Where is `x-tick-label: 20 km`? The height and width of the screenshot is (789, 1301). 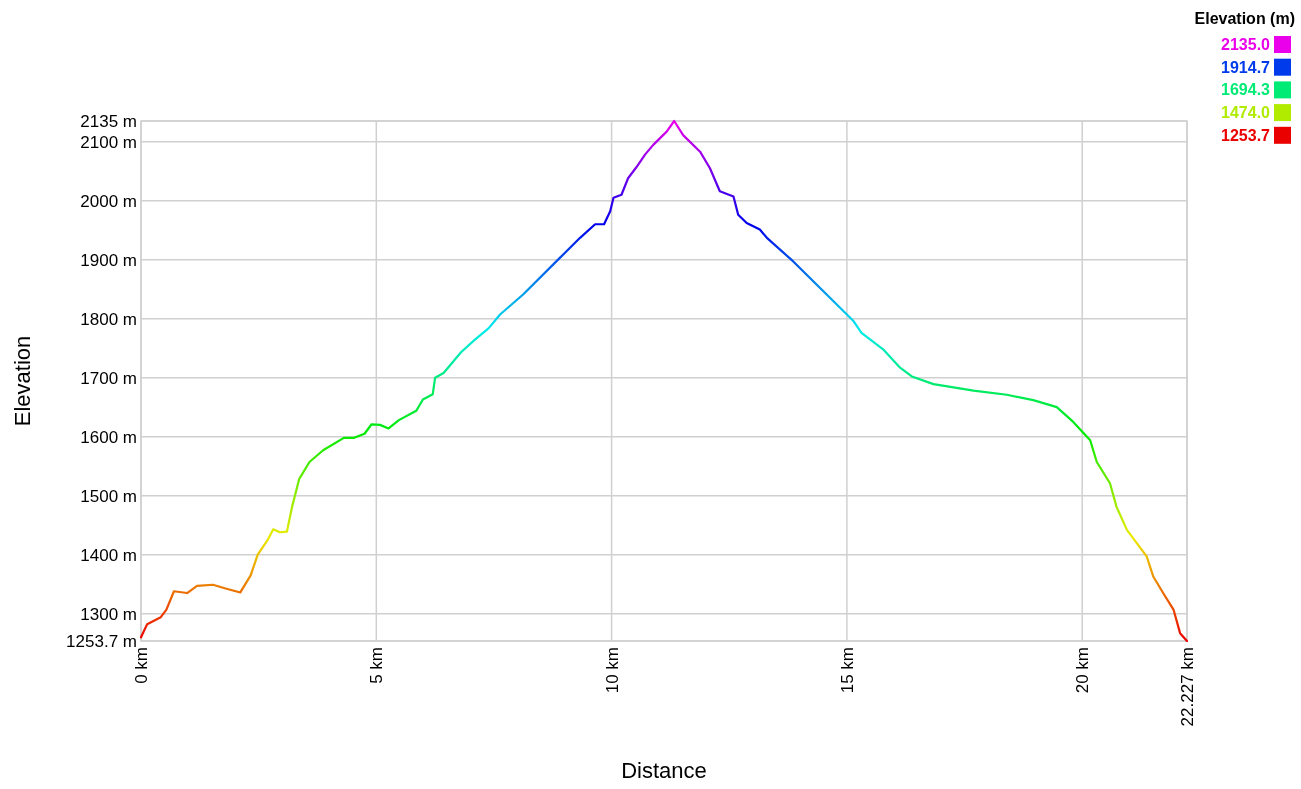
x-tick-label: 20 km is located at coordinates (1083, 670).